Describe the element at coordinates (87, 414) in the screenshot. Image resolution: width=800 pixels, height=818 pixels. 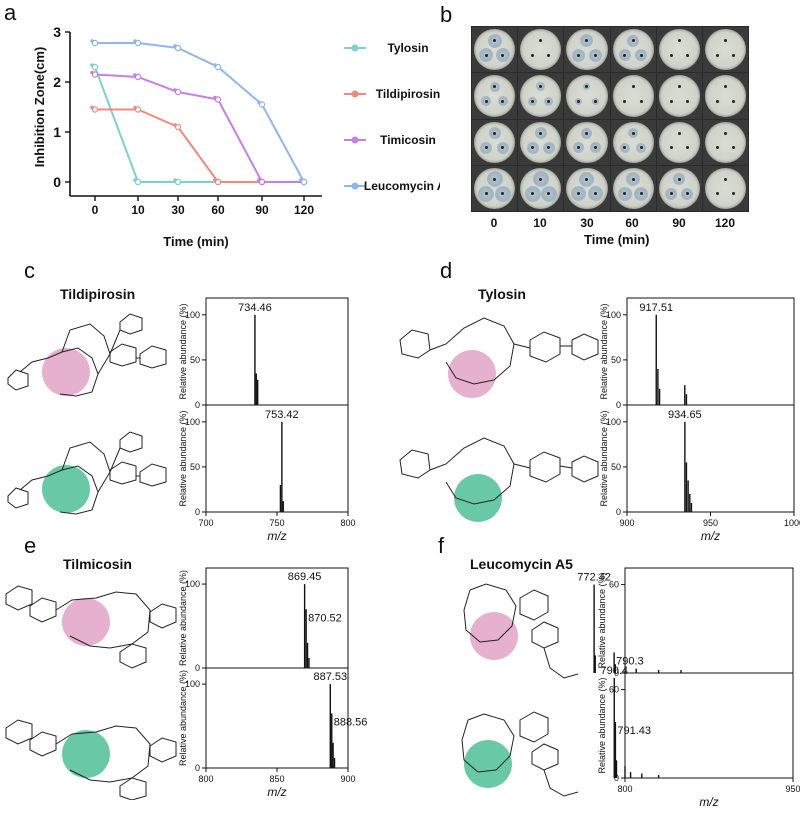
I see `structure-c` at that location.